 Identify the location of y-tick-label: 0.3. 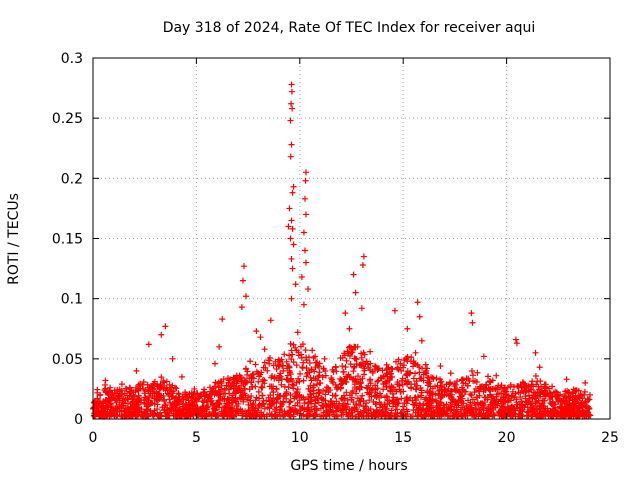
(72, 59).